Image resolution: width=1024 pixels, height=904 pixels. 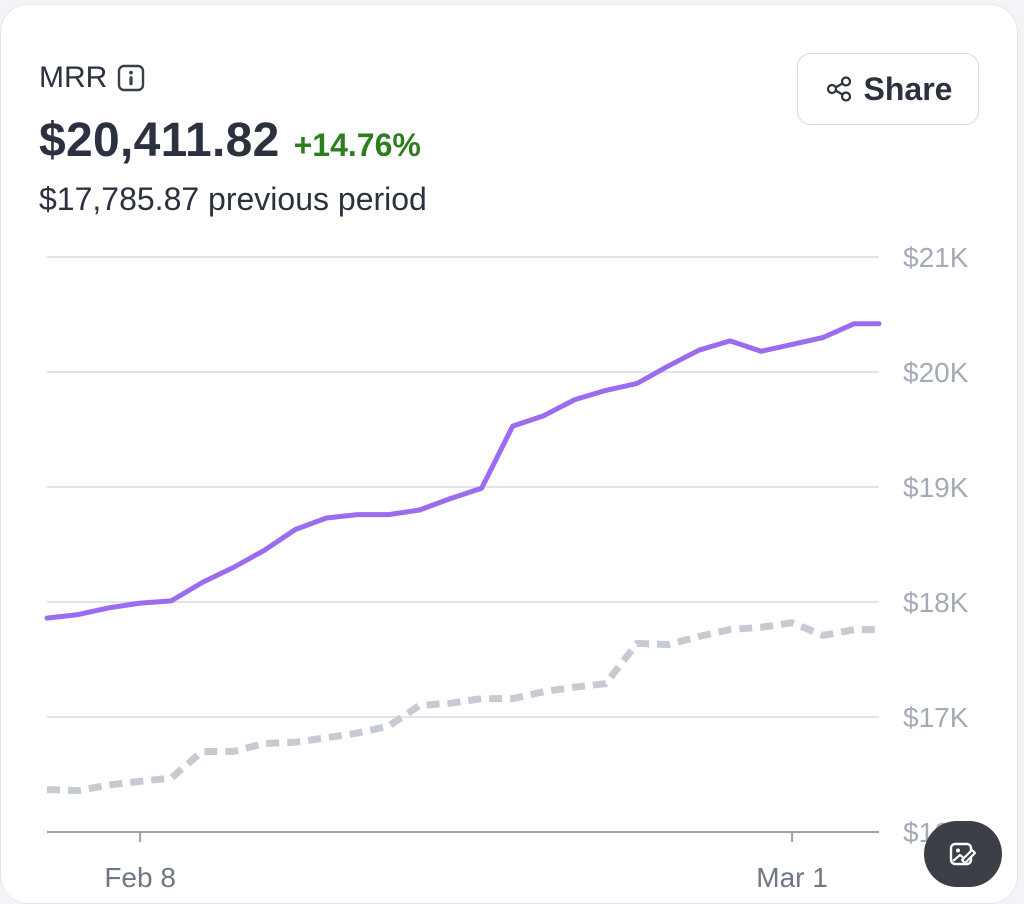 What do you see at coordinates (936, 372) in the screenshot?
I see `y-tick-label: $20K` at bounding box center [936, 372].